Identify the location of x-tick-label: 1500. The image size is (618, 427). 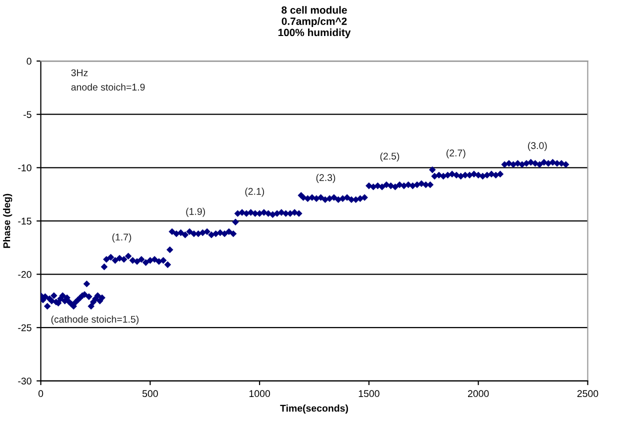
(369, 394).